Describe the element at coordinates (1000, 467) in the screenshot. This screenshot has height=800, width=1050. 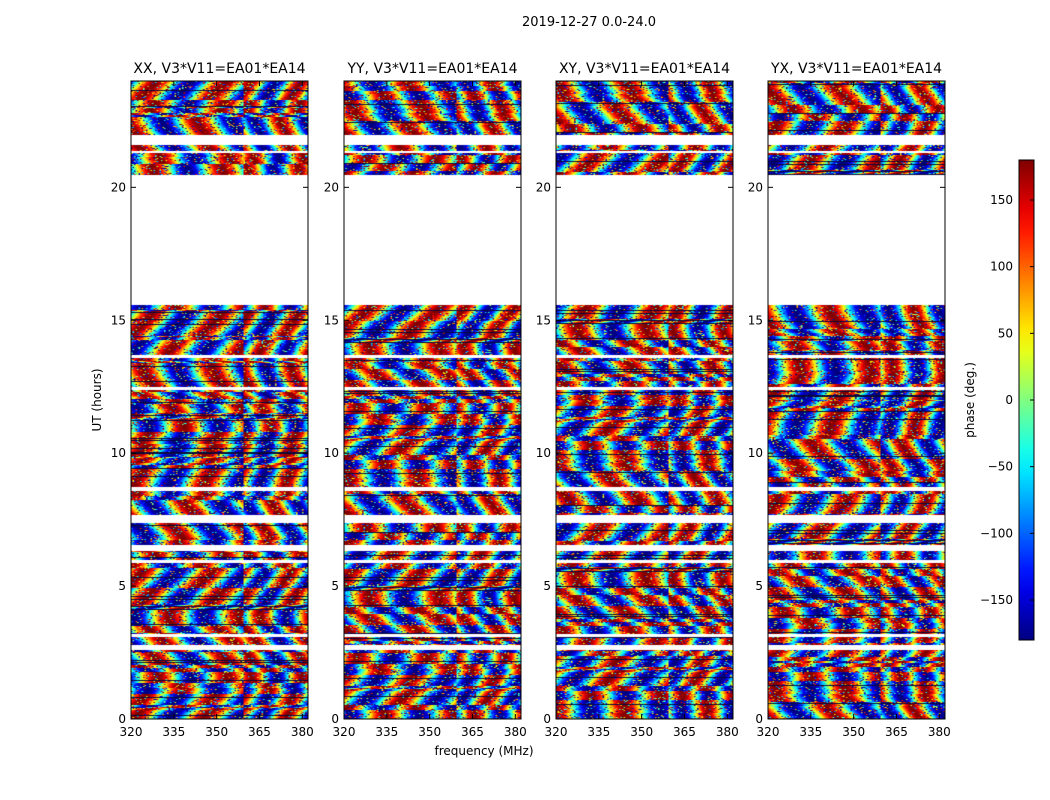
I see `colorbar-tick-label: −50` at that location.